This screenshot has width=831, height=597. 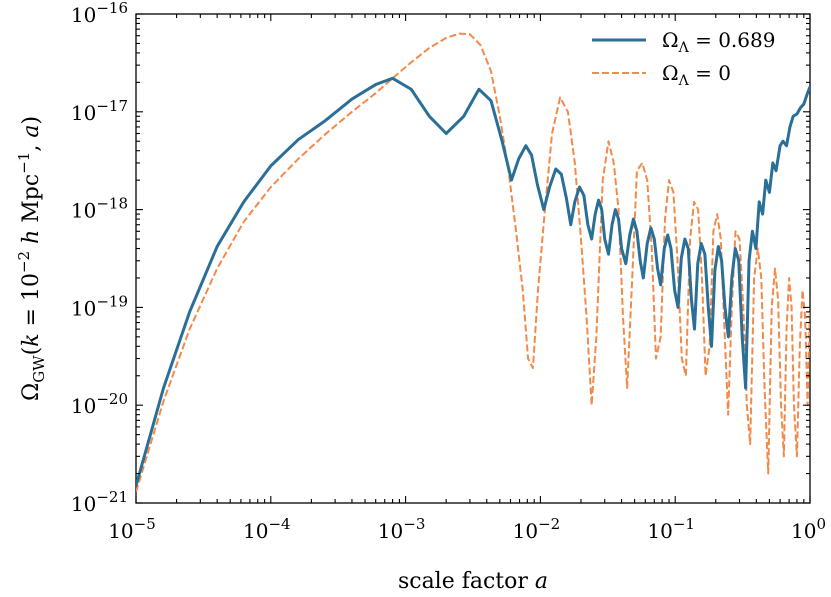 I want to click on x-tick-label: 10⁻⁴, so click(x=267, y=529).